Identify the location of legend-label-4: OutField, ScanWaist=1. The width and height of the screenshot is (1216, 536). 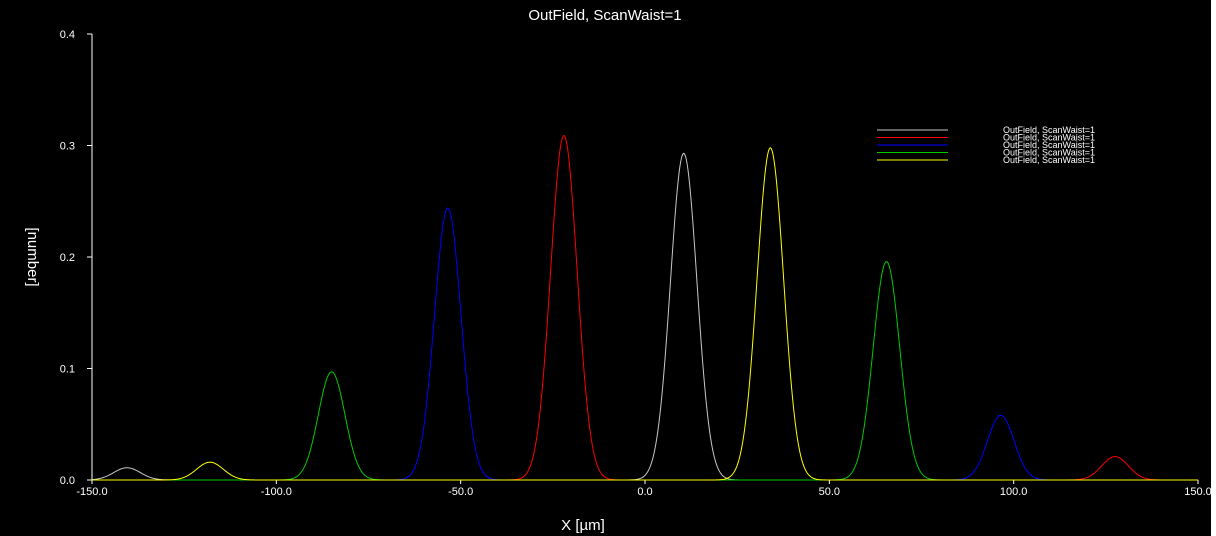
(1049, 153).